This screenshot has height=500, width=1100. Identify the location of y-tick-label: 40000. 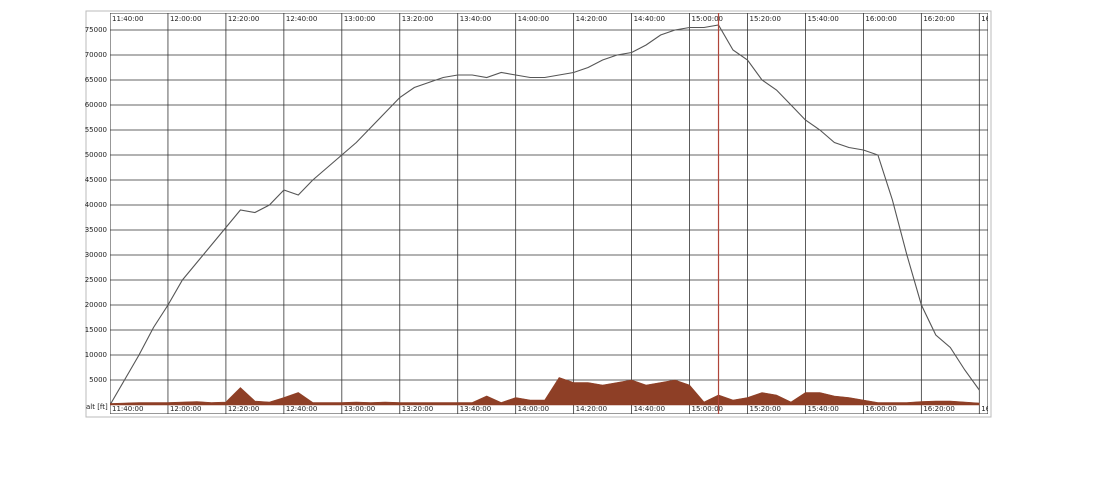
(96, 205).